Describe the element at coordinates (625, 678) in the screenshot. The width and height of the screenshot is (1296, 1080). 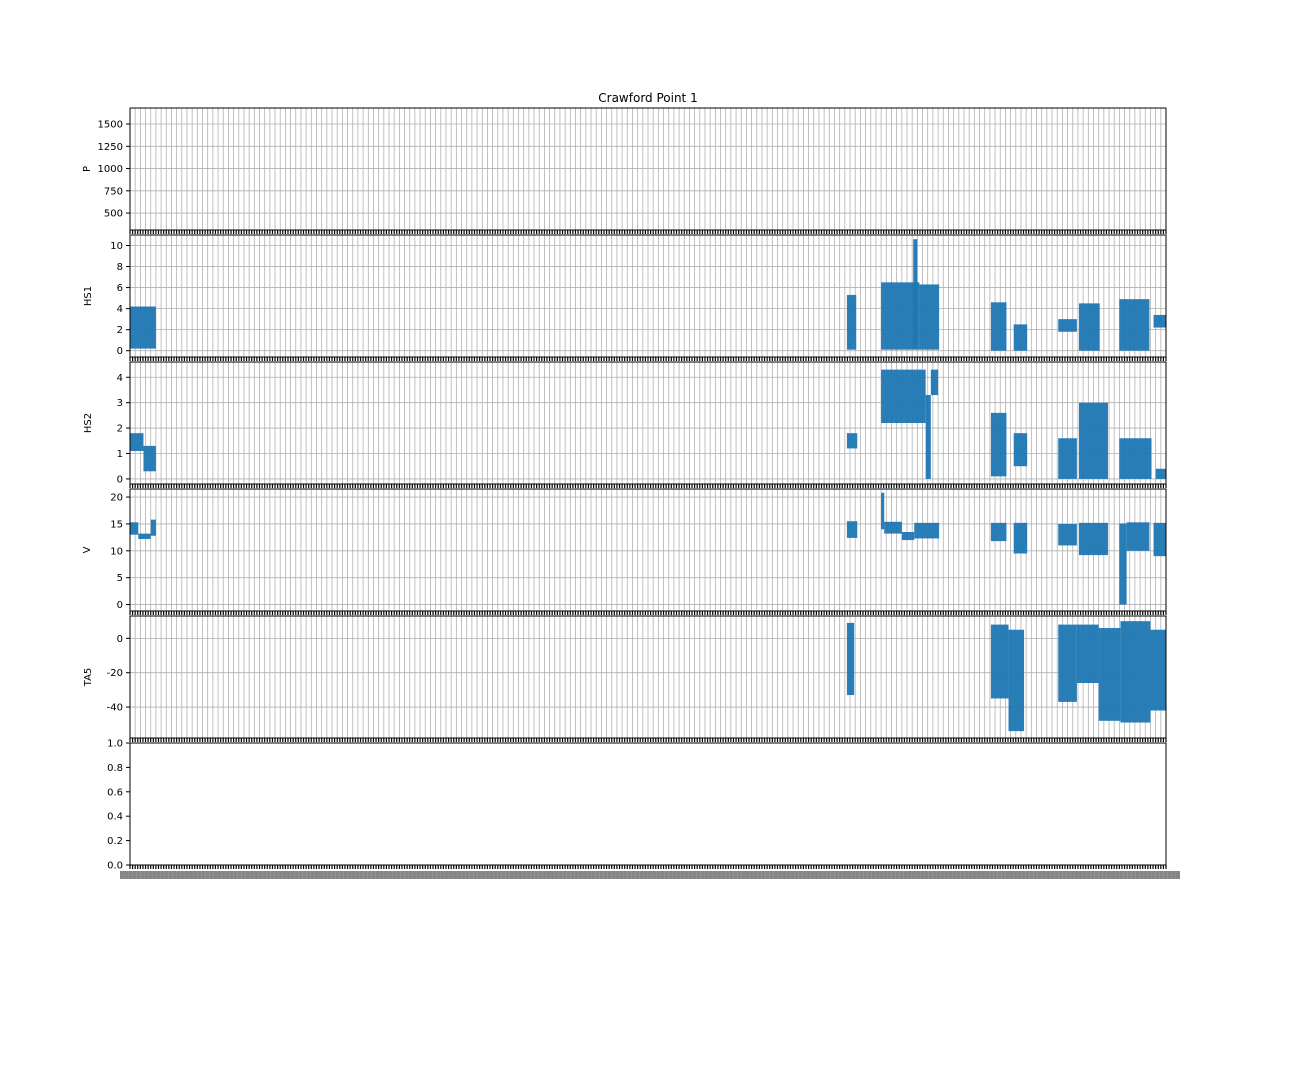
I see `subplot-ta5: -40 -20 0 TA5` at that location.